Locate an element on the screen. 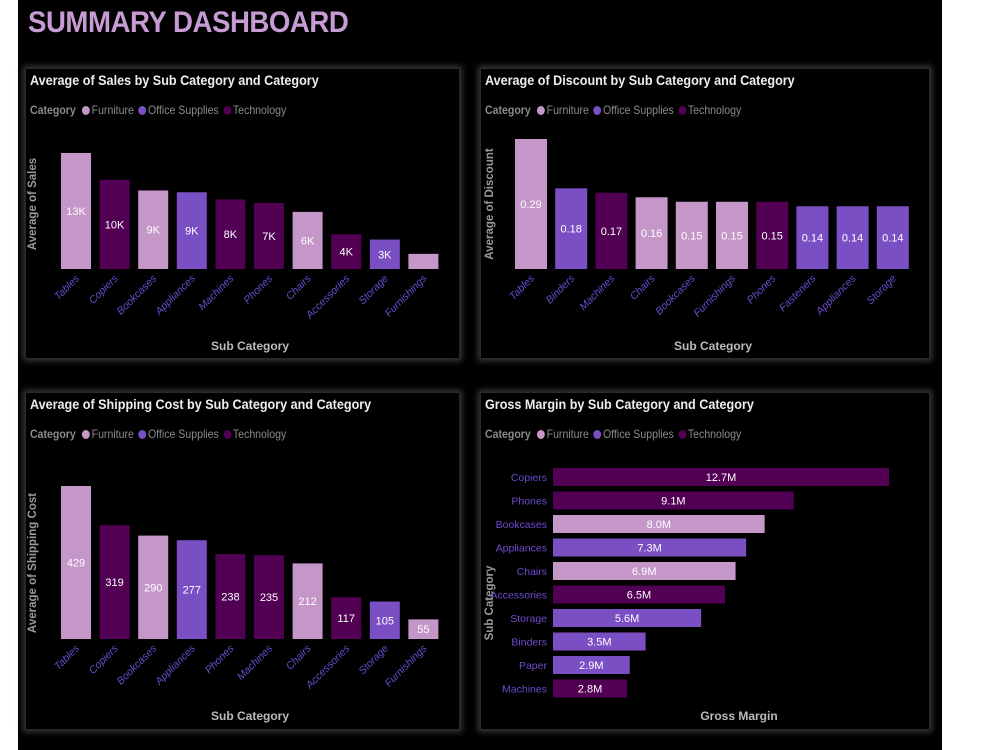 The width and height of the screenshot is (1000, 750). data-label: 0.15 is located at coordinates (731, 236).